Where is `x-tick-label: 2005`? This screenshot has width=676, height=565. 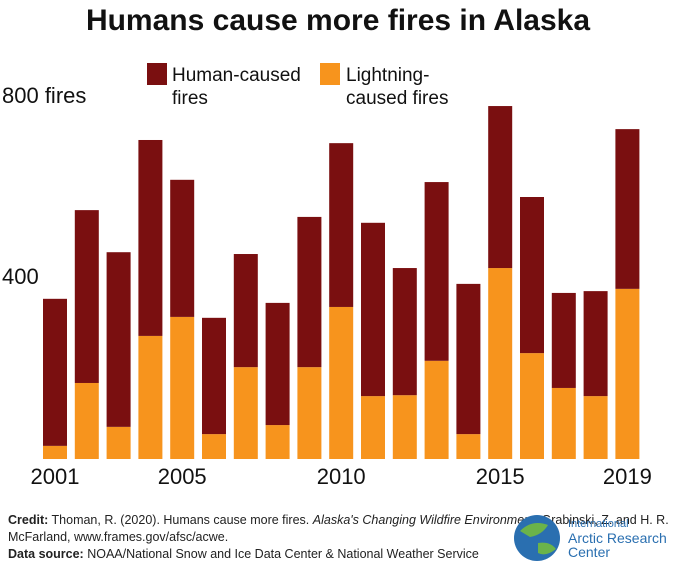 x-tick-label: 2005 is located at coordinates (182, 476).